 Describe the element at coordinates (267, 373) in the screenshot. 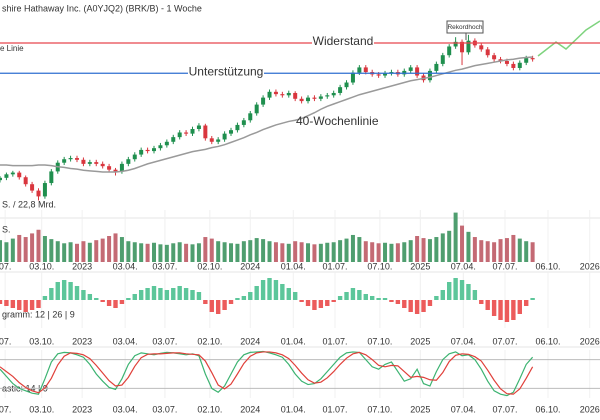

I see `oscillator-line` at that location.